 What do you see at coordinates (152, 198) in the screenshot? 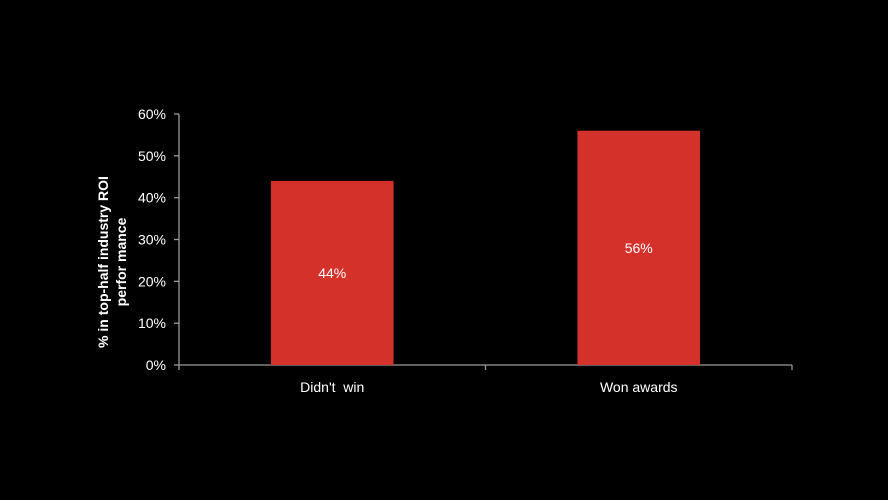
I see `y-tick-label: 40%` at bounding box center [152, 198].